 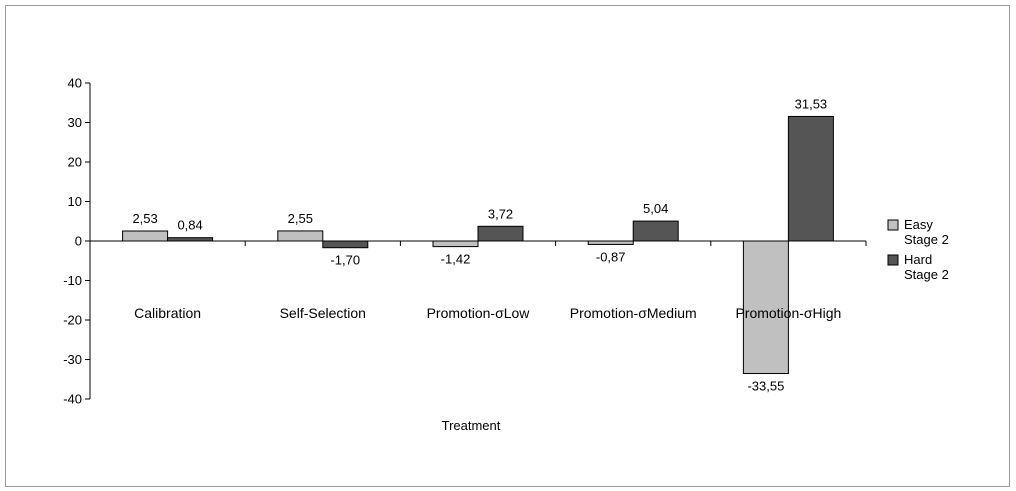 I want to click on category-label: Promotion-σMedium, so click(x=633, y=313).